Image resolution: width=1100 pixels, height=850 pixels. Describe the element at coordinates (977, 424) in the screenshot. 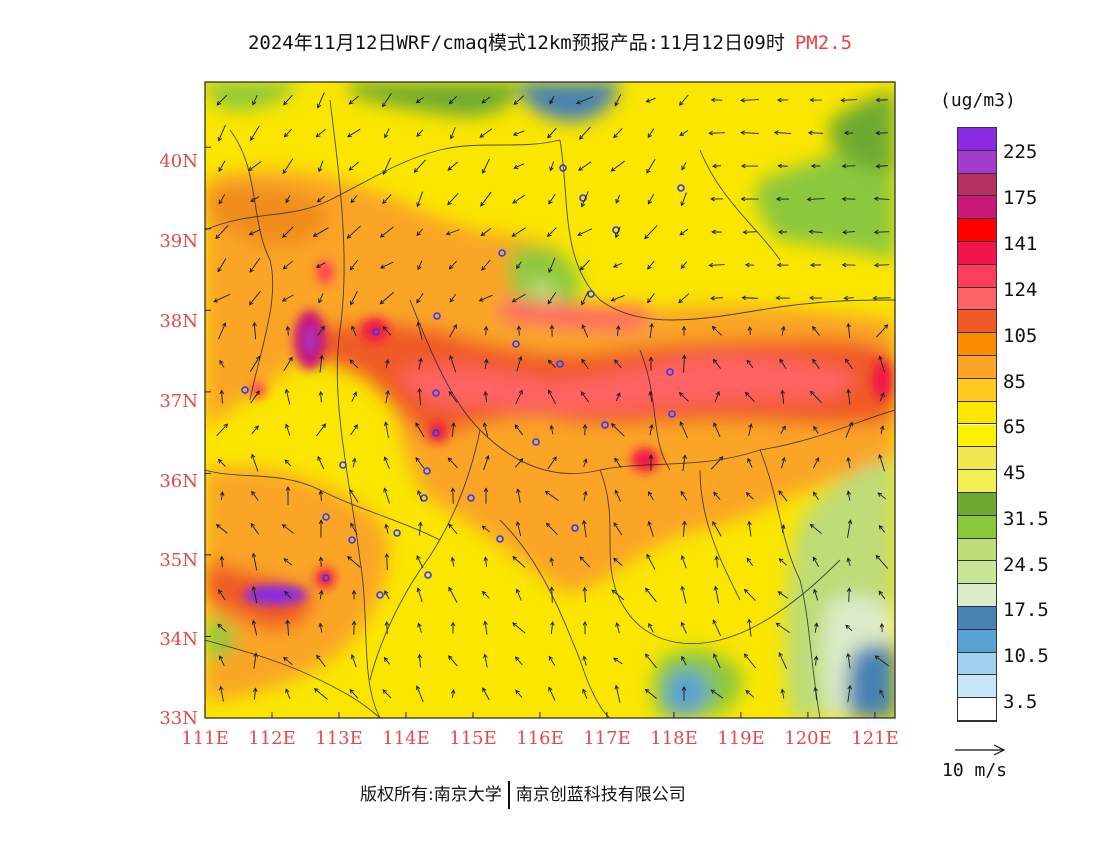

I see `colorbar` at that location.